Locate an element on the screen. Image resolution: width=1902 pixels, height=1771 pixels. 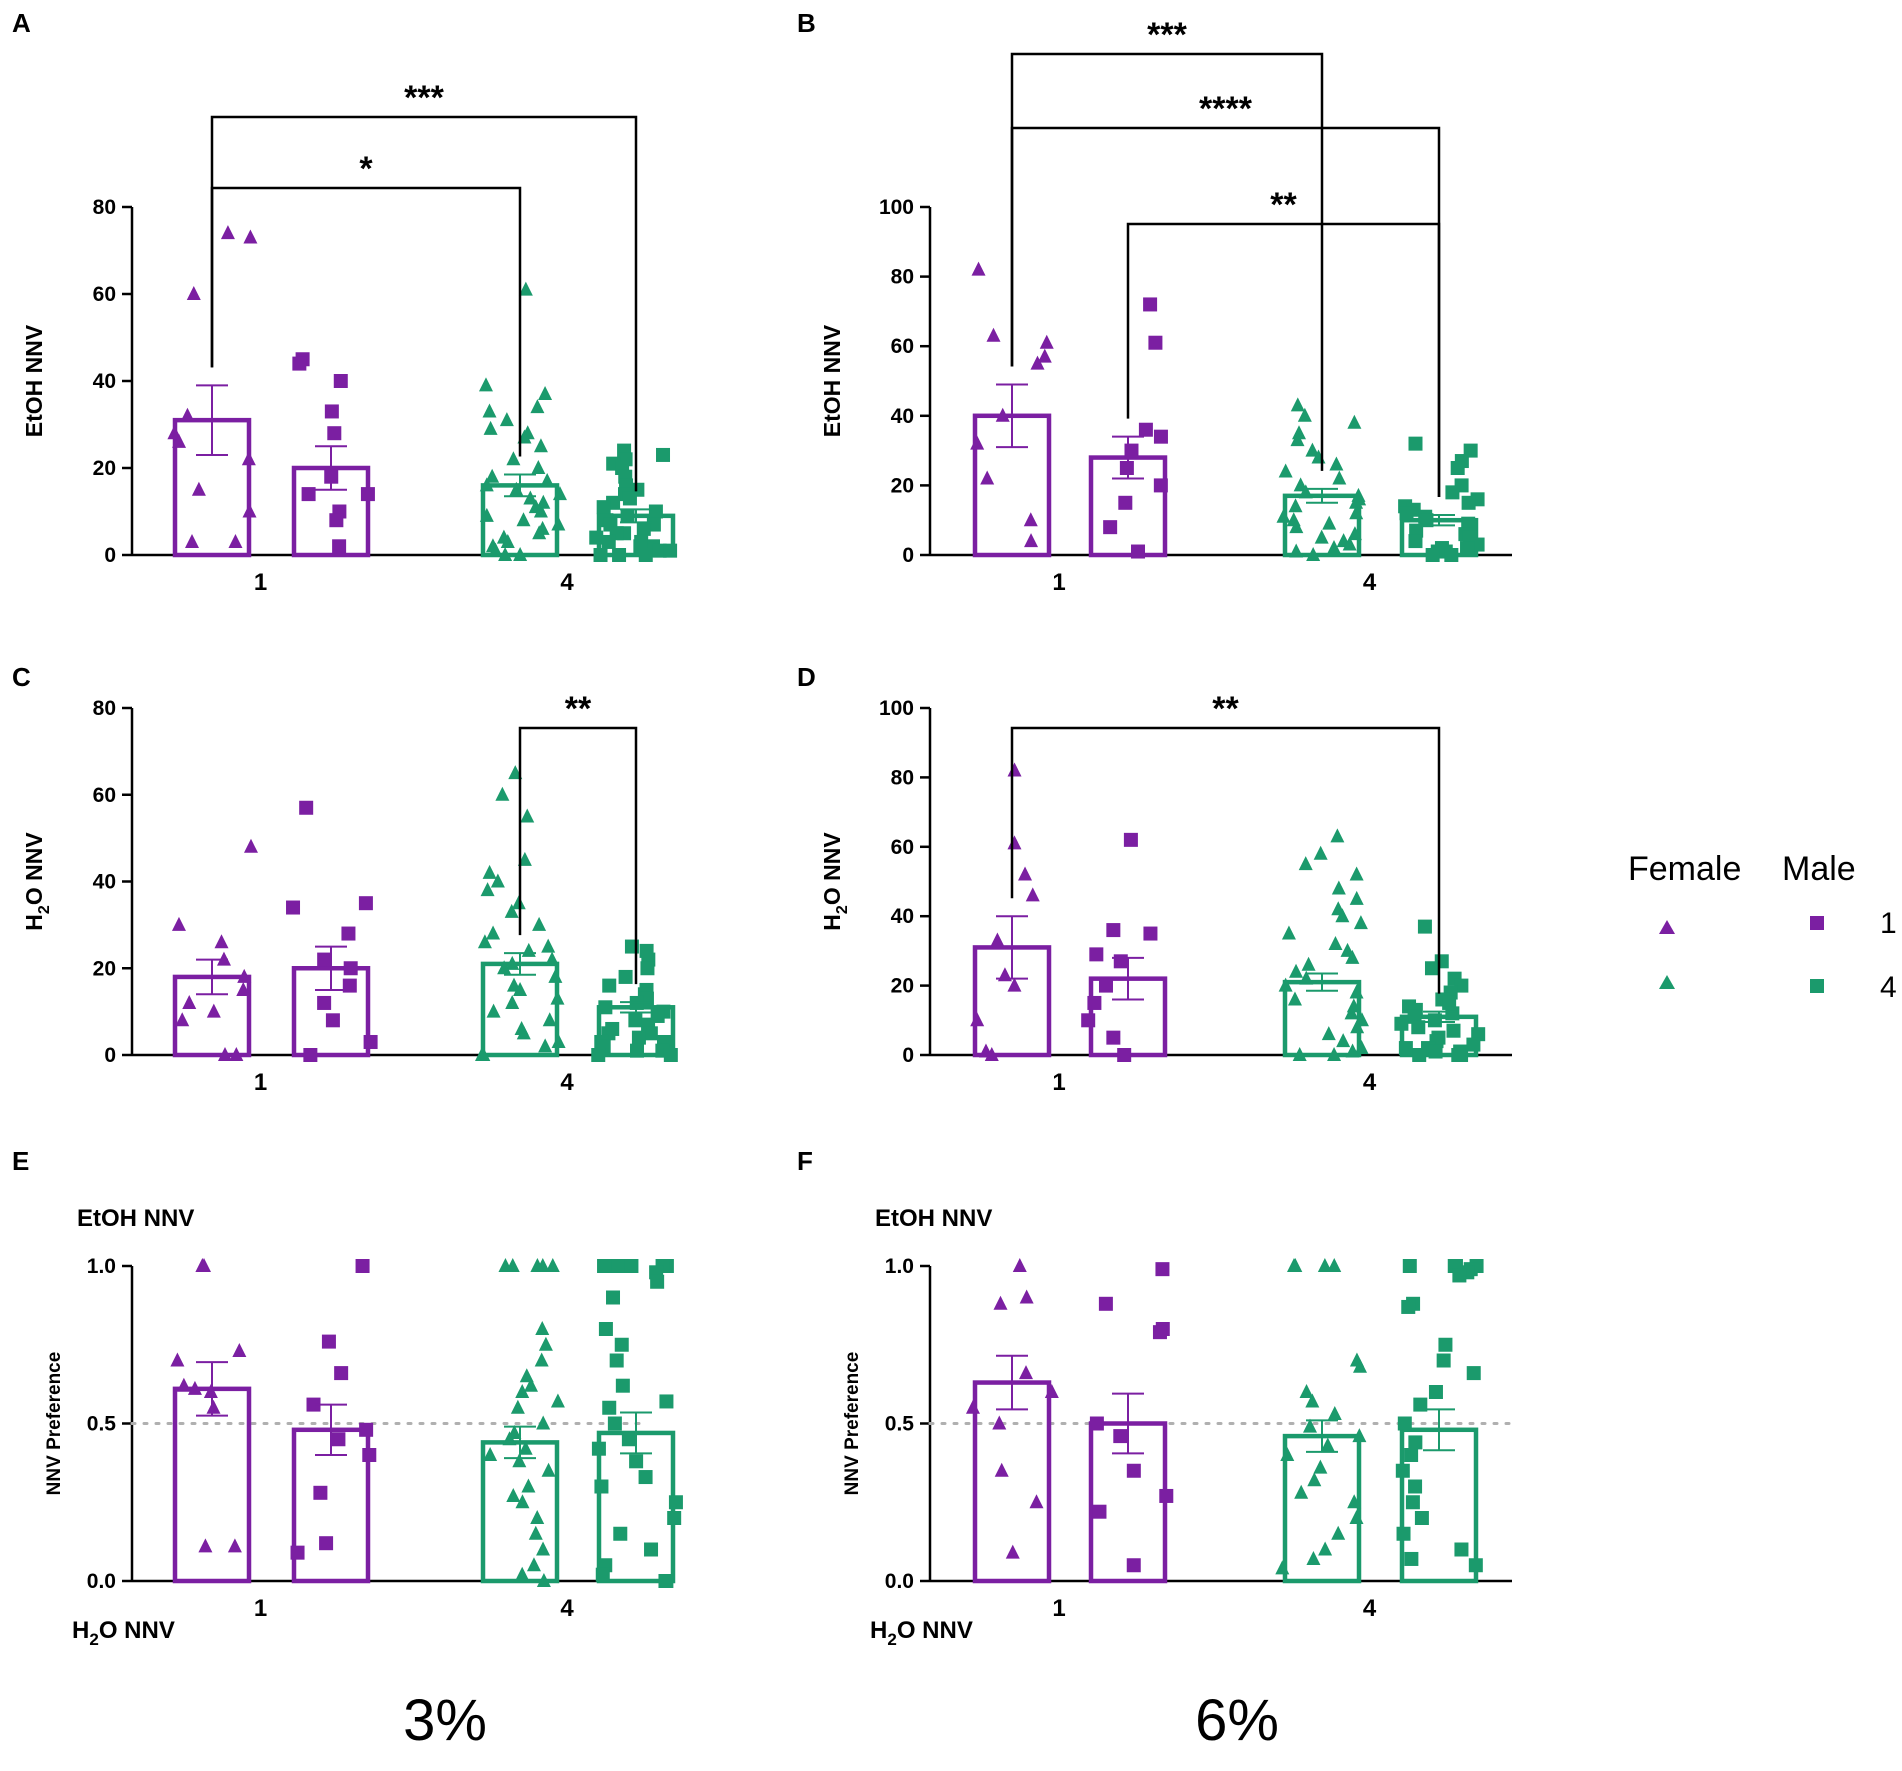
y-tick-label: 60 is located at coordinates (902, 847).